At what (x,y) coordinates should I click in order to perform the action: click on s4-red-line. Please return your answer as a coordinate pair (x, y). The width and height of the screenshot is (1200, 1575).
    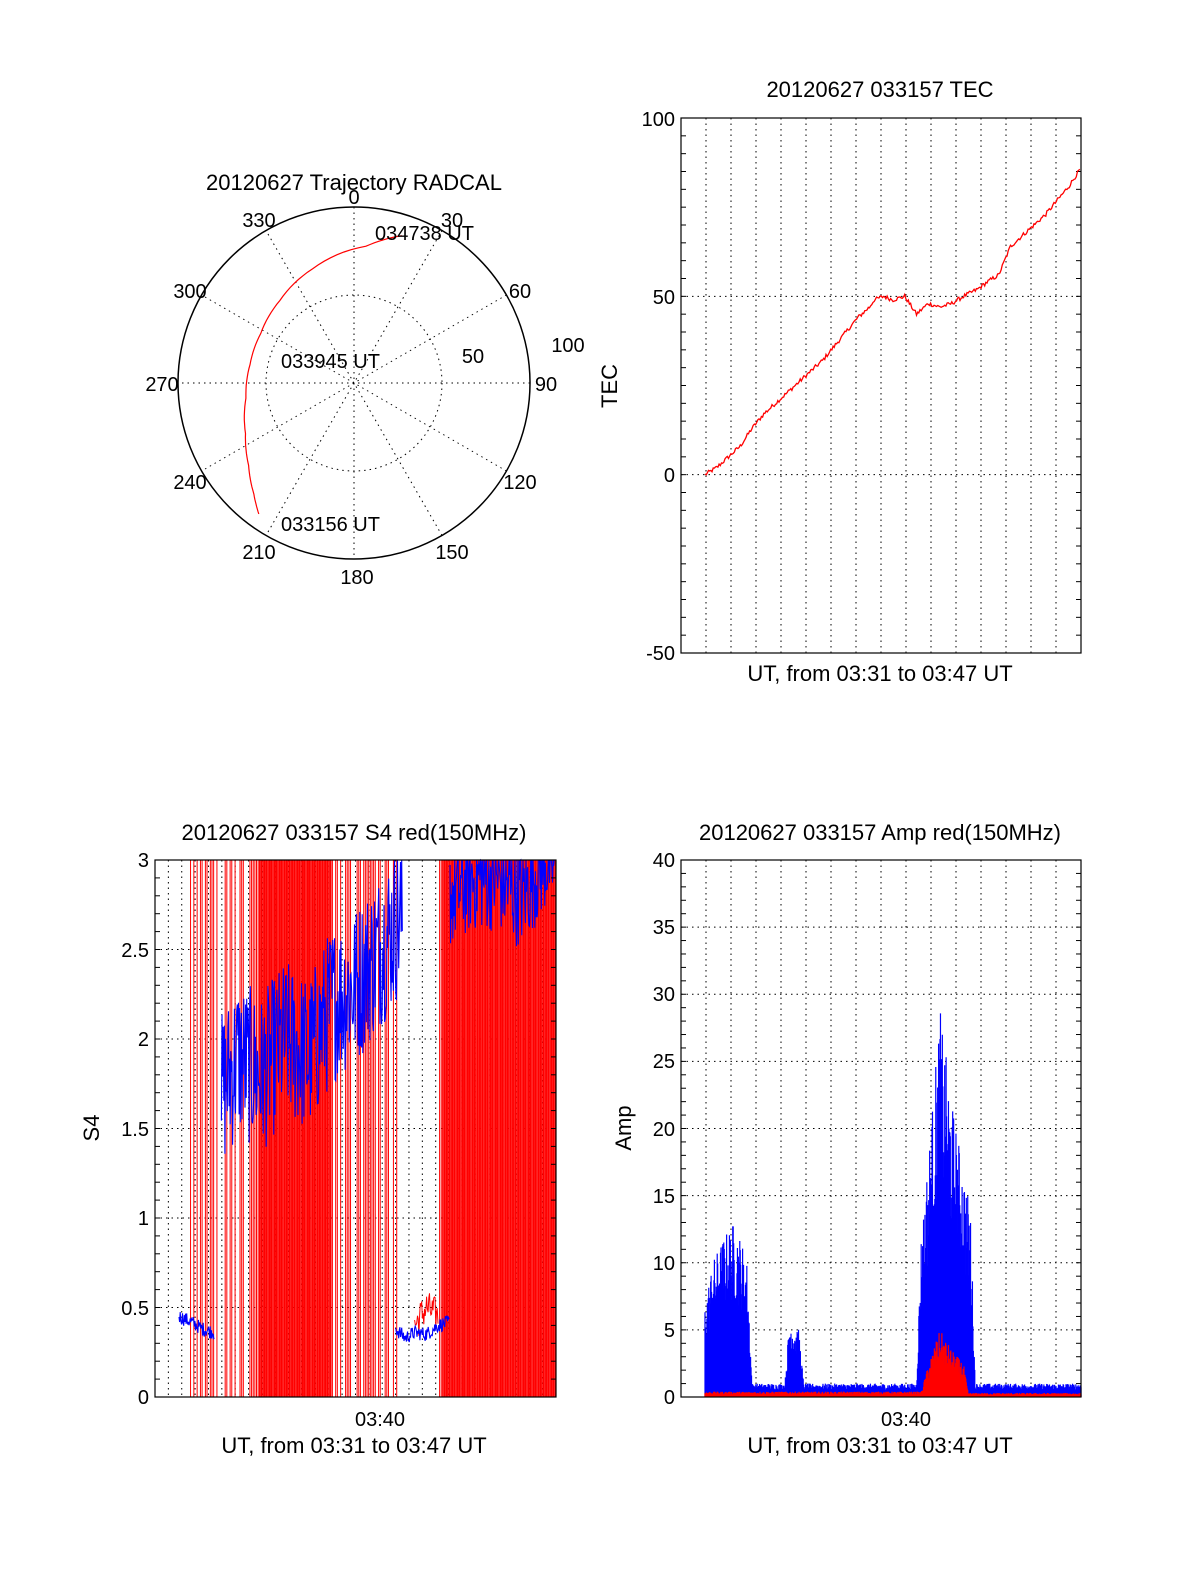
    Looking at the image, I should click on (426, 1314).